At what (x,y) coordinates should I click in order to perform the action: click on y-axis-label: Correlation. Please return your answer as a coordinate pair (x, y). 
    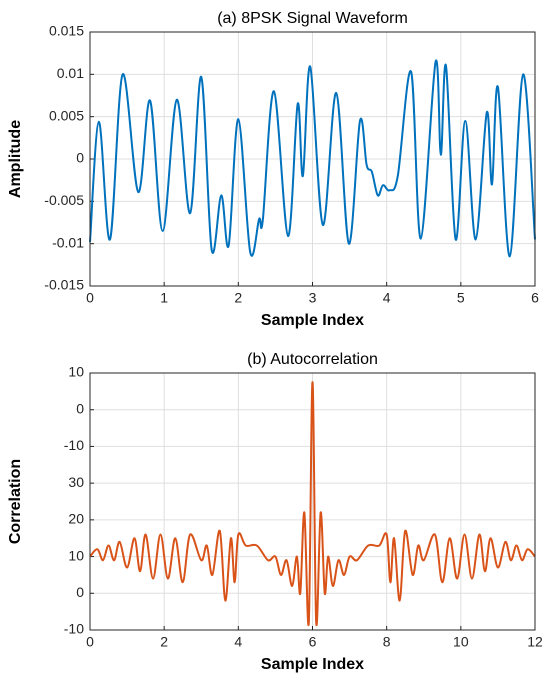
    Looking at the image, I should click on (15, 501).